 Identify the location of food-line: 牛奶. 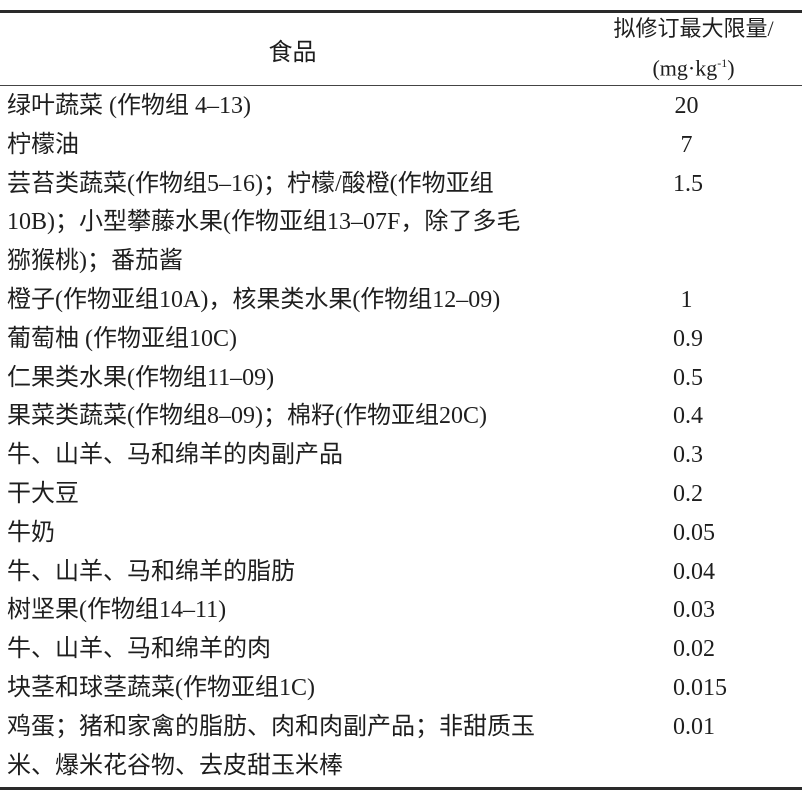
(31, 532).